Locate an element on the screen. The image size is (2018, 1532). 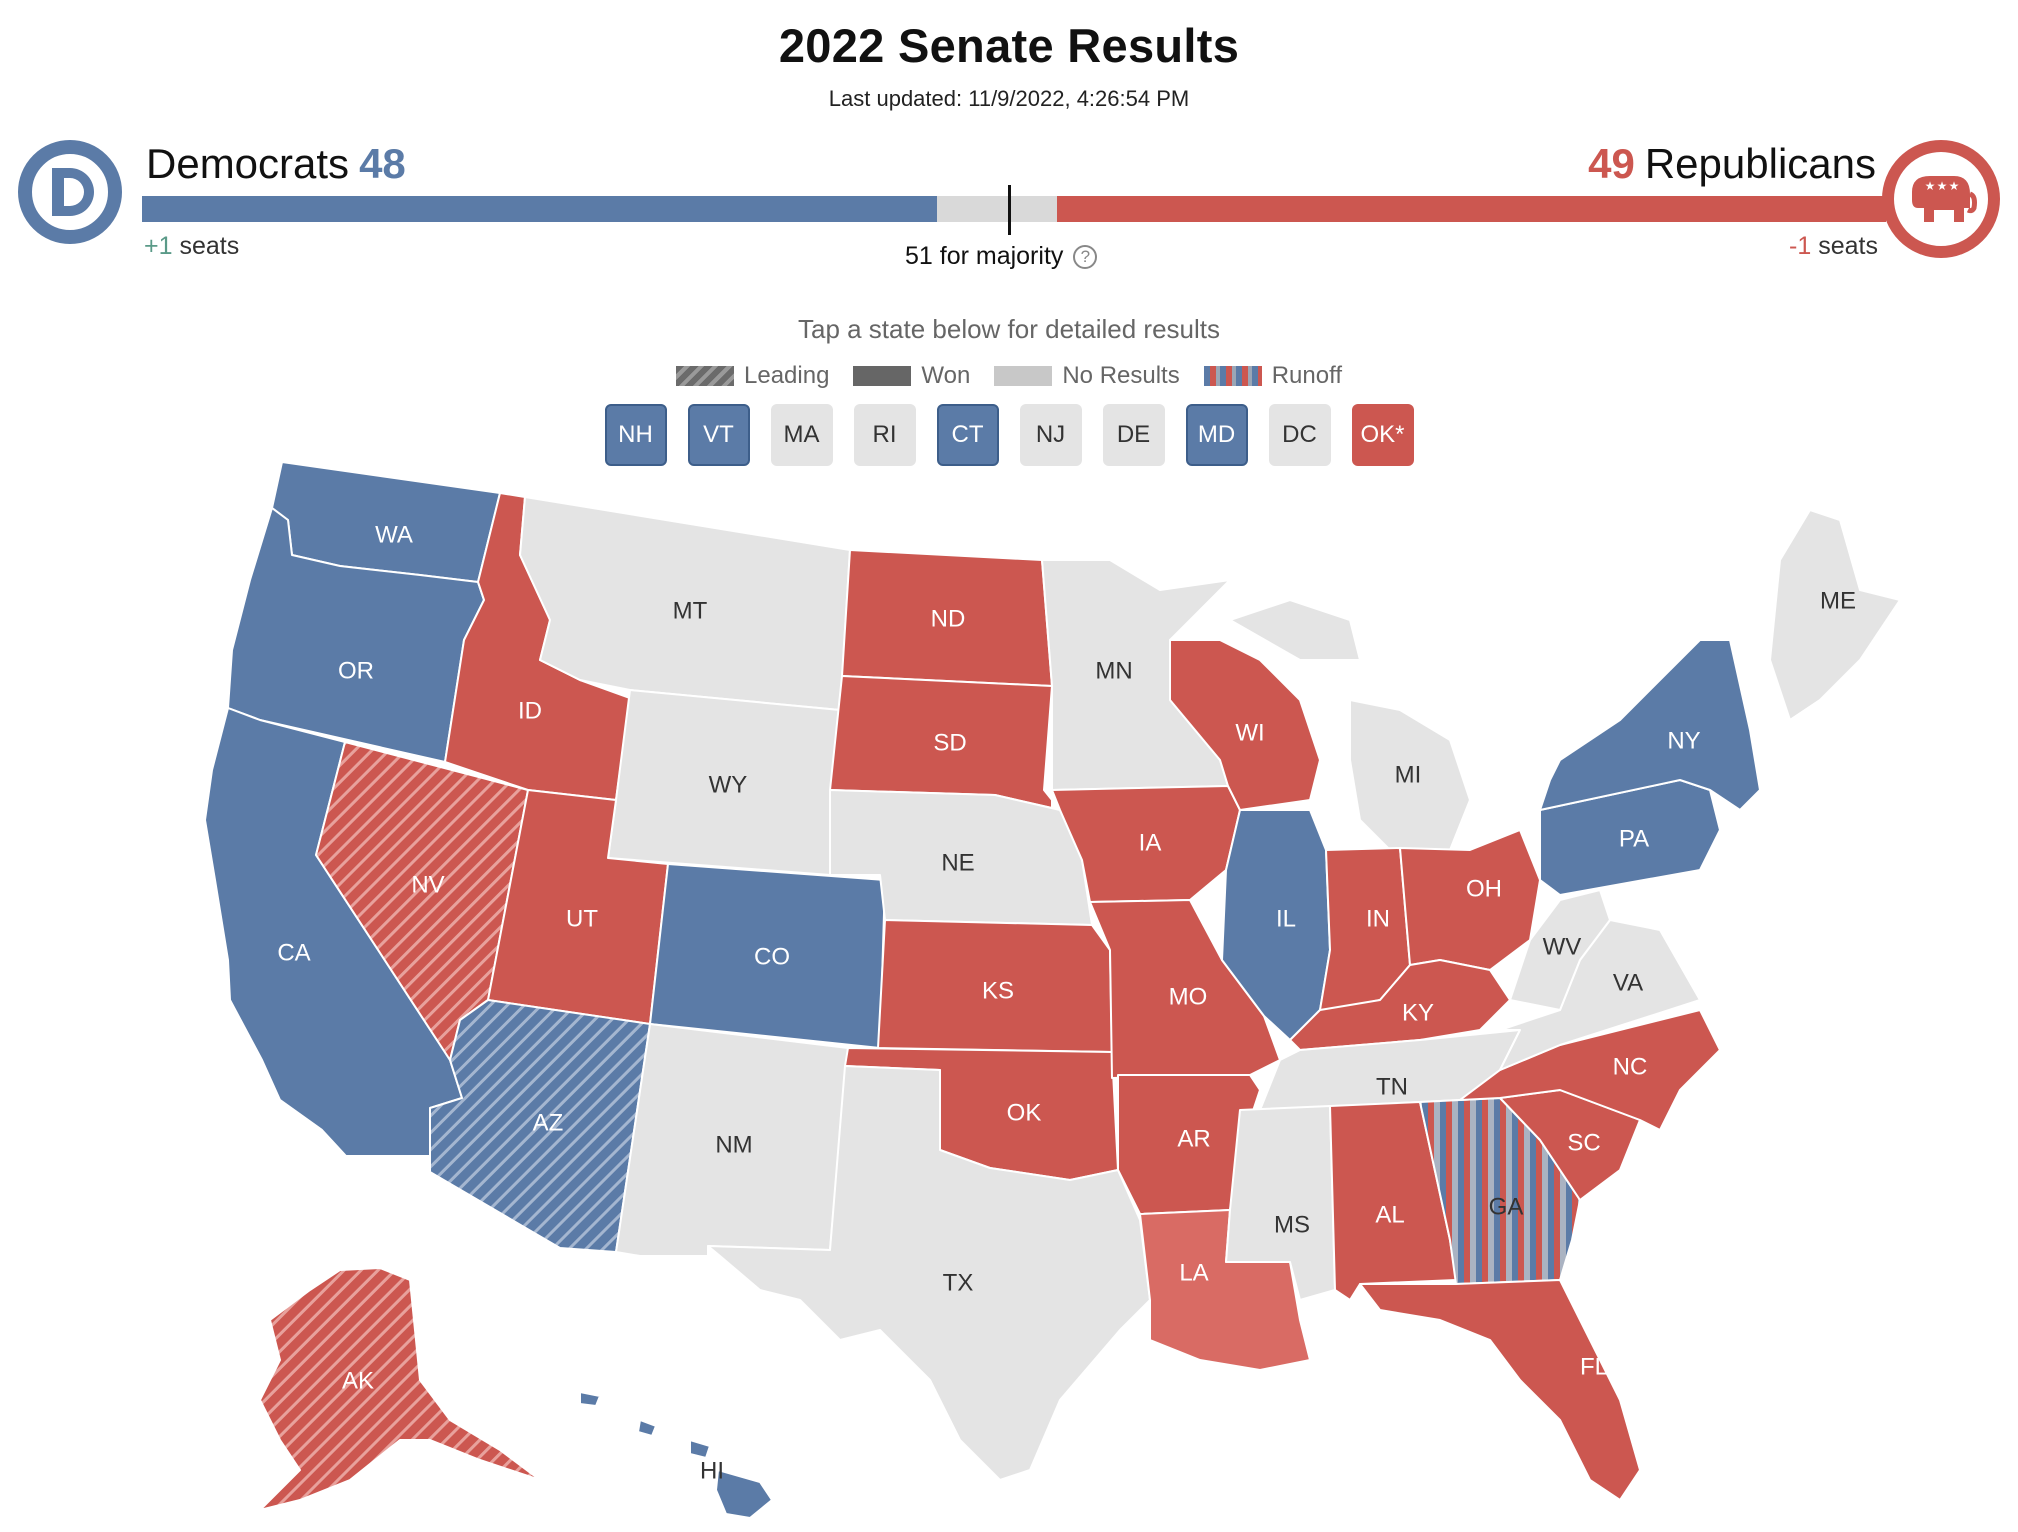
label-id: ID is located at coordinates (530, 710).